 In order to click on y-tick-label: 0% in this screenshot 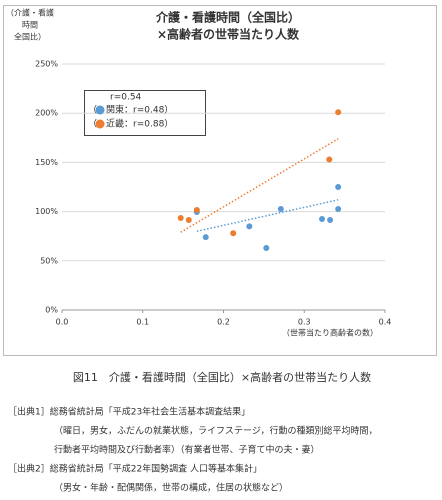, I will do `click(51, 310)`.